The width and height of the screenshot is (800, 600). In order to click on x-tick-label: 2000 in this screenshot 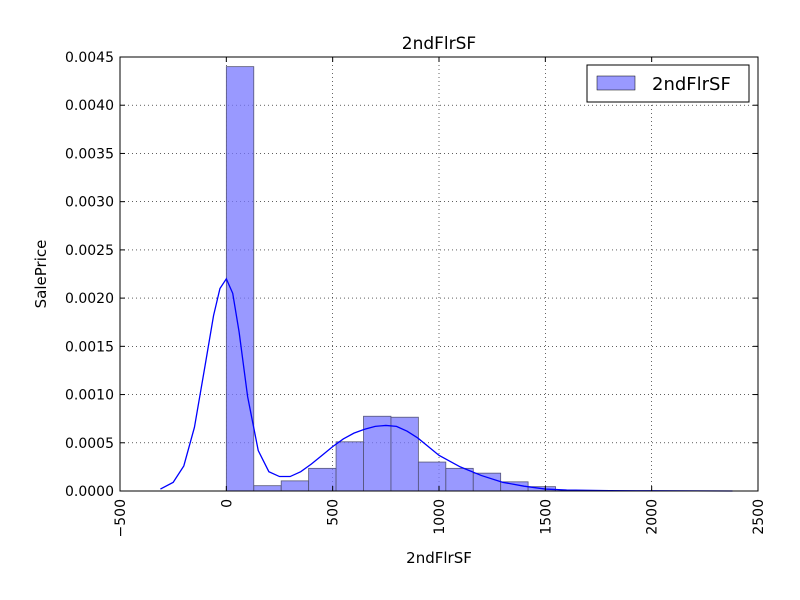, I will do `click(653, 517)`.